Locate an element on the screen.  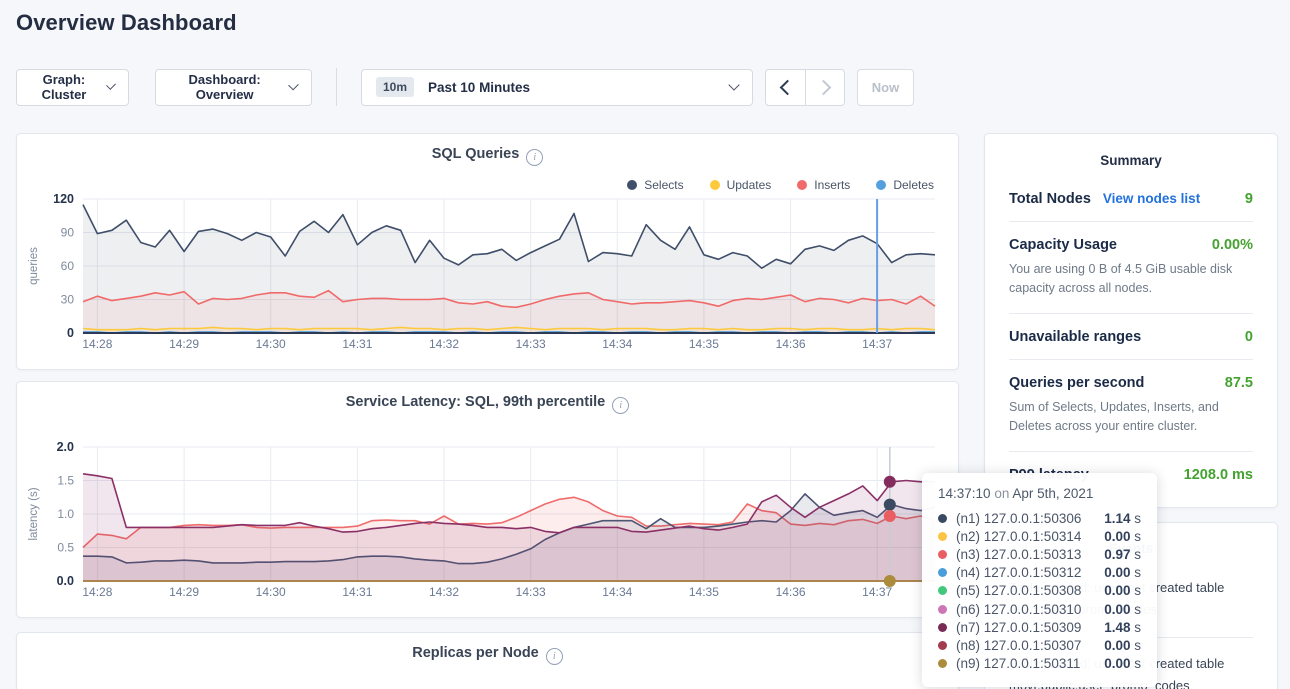
summary-label: Total Nodes is located at coordinates (1050, 199).